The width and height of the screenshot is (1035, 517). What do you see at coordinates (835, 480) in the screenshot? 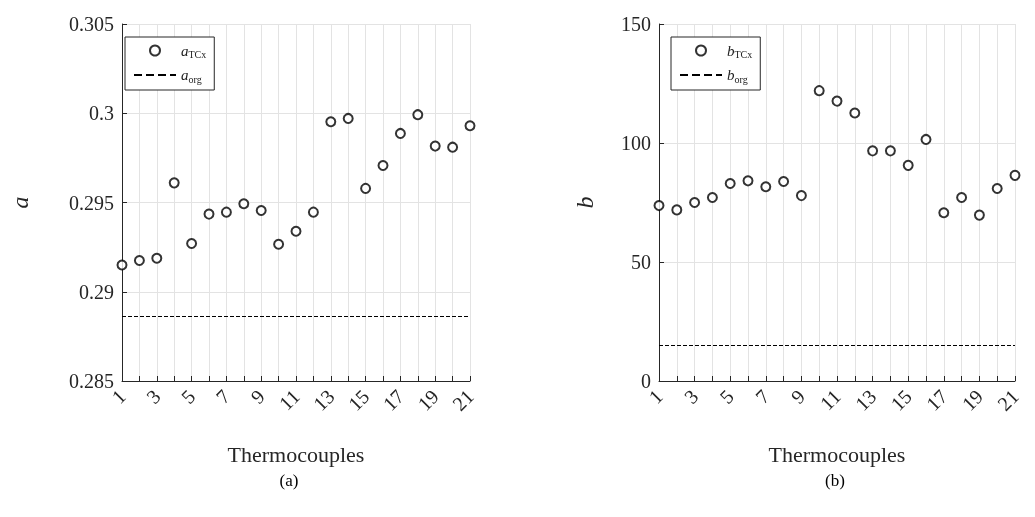
I see `text: (b)` at bounding box center [835, 480].